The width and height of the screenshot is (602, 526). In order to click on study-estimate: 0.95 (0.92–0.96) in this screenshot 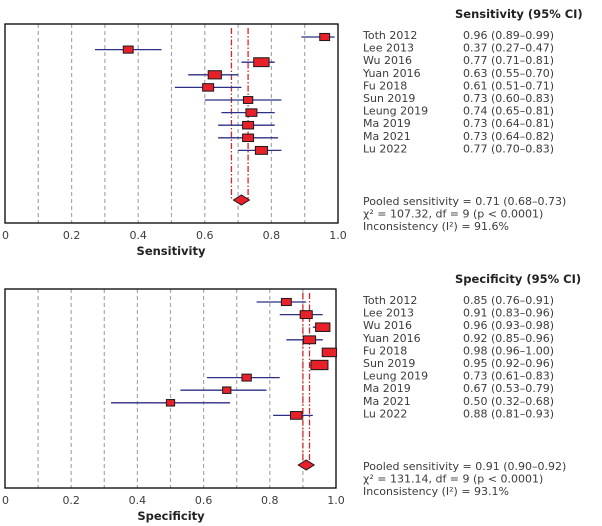, I will do `click(508, 363)`.